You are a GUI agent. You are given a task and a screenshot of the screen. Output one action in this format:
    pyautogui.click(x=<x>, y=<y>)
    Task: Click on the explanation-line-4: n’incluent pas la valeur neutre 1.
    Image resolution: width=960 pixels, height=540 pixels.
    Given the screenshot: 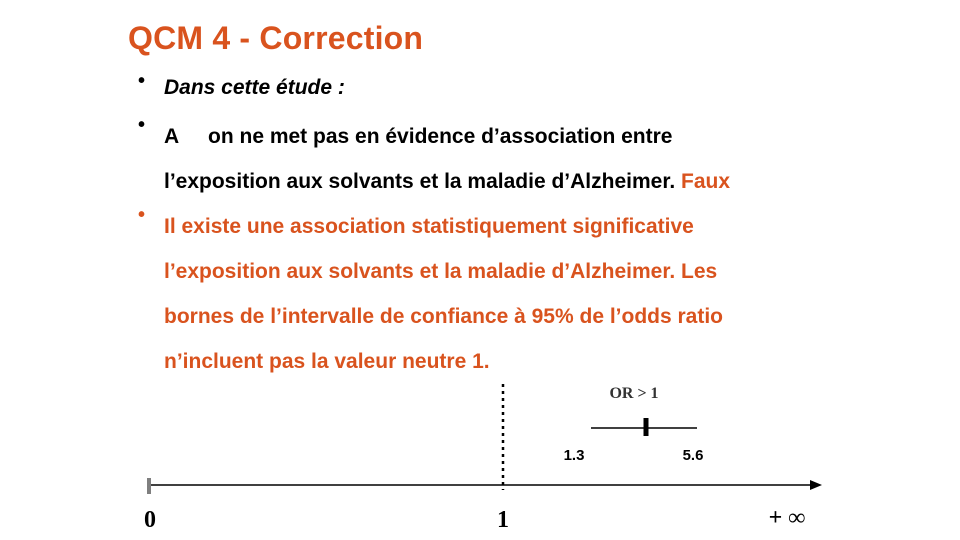 What is the action you would take?
    pyautogui.click(x=327, y=361)
    